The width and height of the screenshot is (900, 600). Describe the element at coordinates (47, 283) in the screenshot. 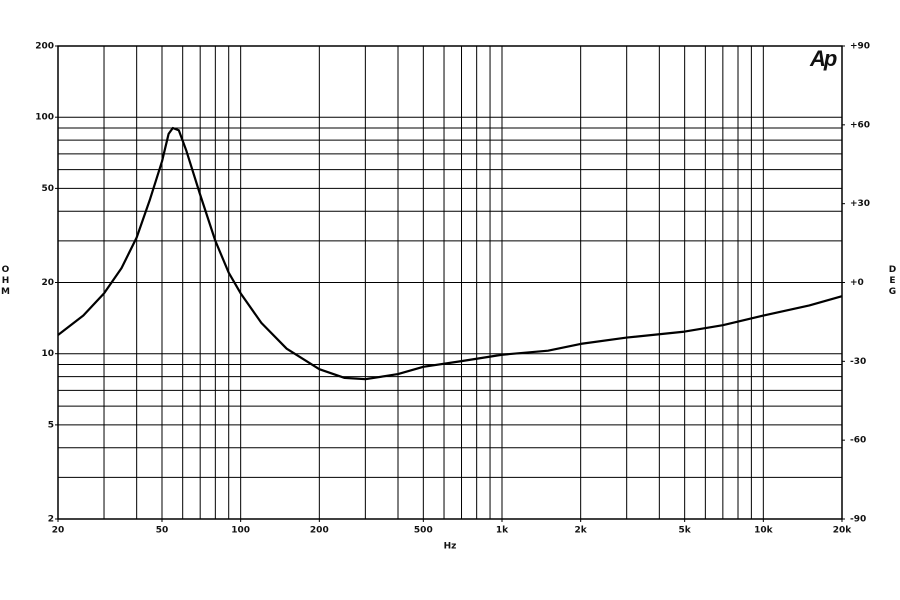

I see `y-tick-label: 20` at that location.